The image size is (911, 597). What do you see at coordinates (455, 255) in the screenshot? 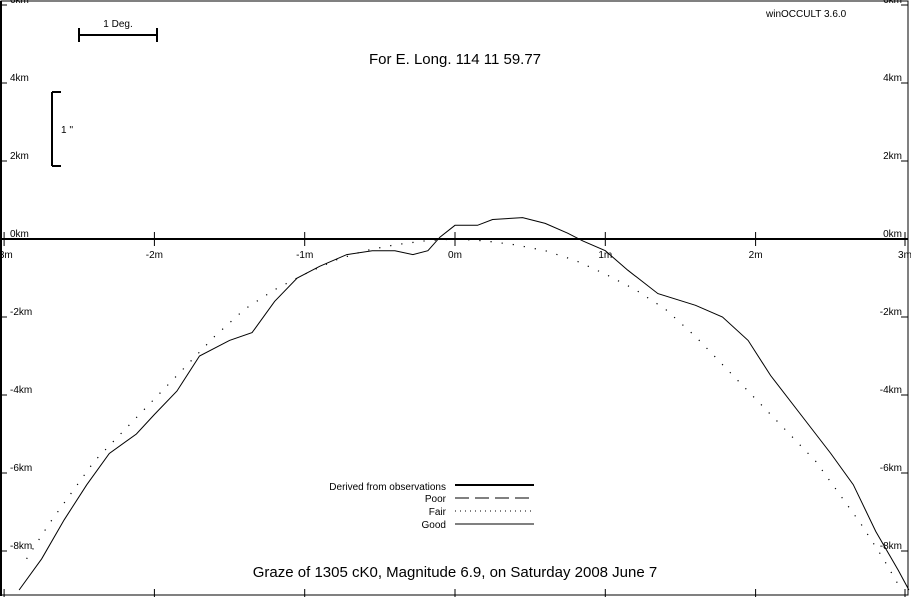
I see `x-tick-label: 0m` at bounding box center [455, 255].